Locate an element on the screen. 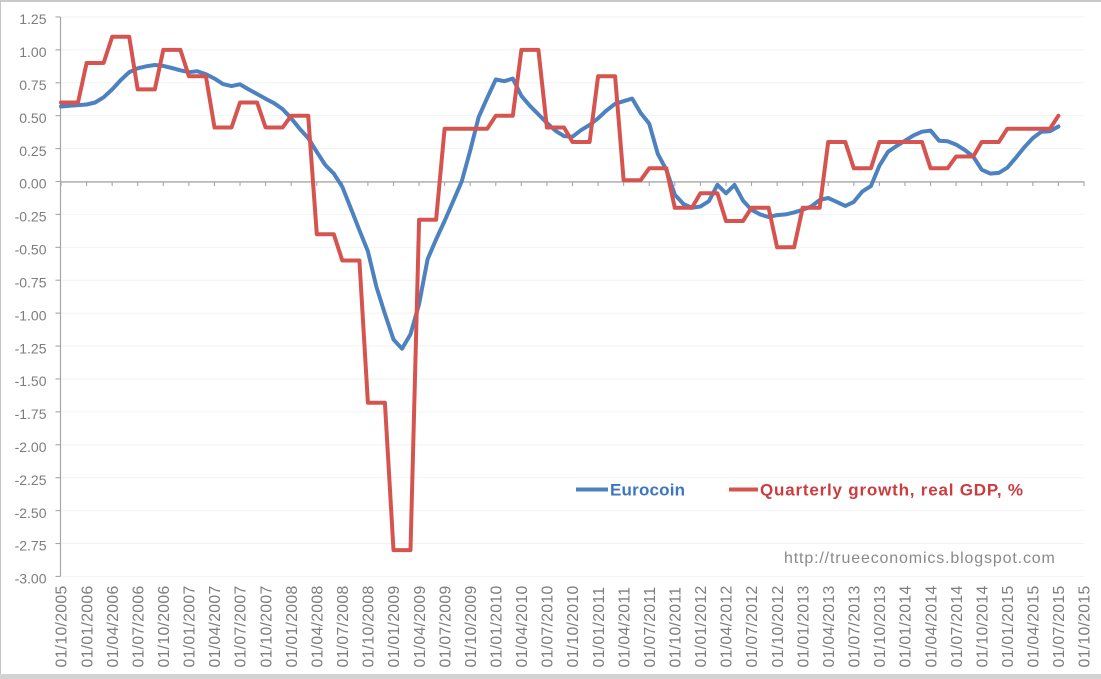  svg-text:http://trueeconomics.blogspot.: http://trueeconomics.blogspot.com is located at coordinates (920, 558).